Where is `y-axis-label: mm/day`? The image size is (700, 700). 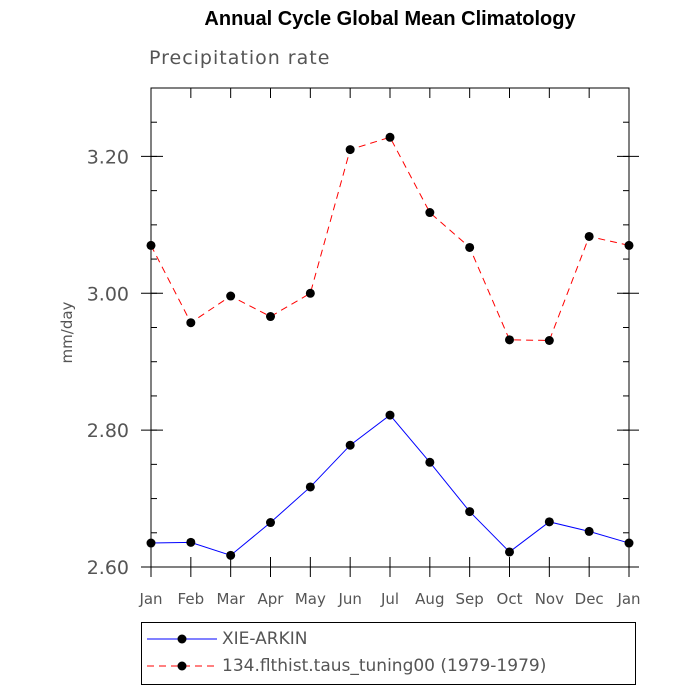
y-axis-label: mm/day is located at coordinates (67, 332).